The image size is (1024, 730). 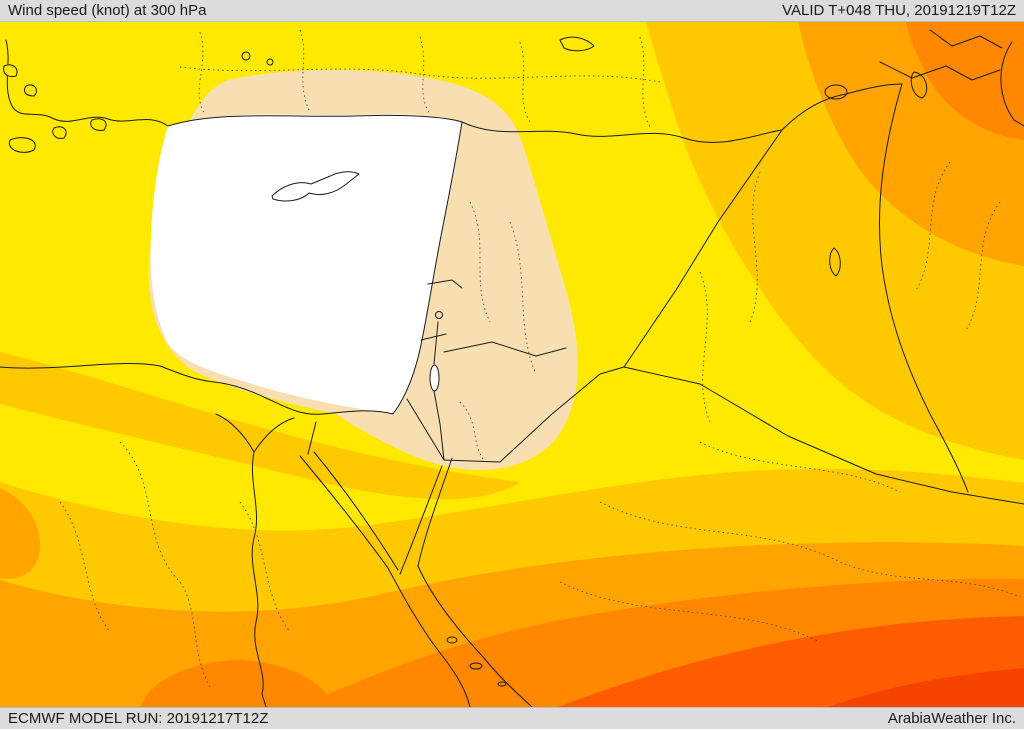 I want to click on attribution-label: ArabiaWeather Inc., so click(x=951, y=718).